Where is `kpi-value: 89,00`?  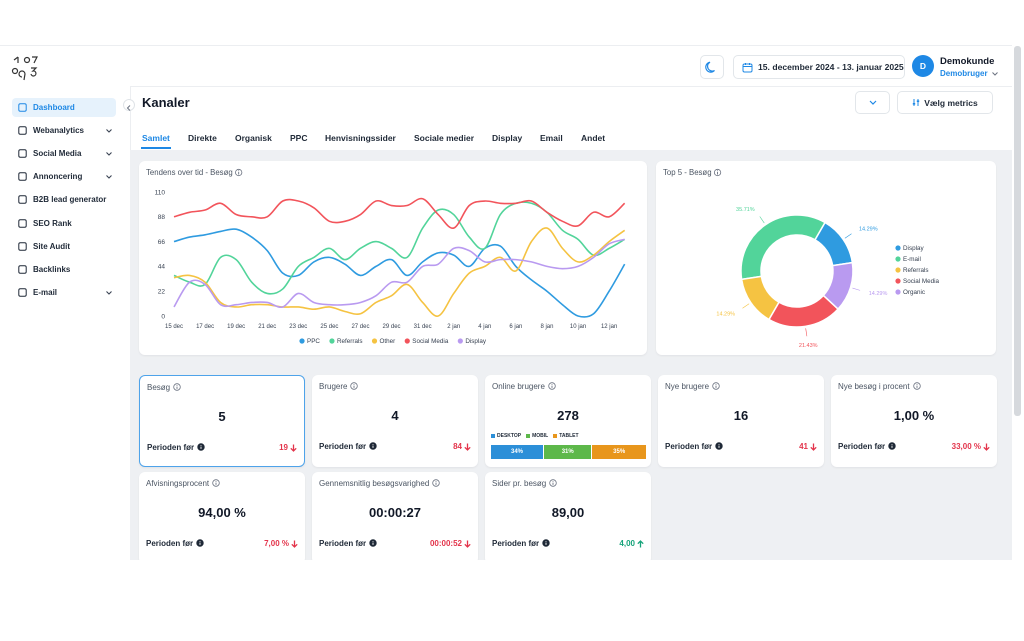
kpi-value: 89,00 is located at coordinates (568, 512).